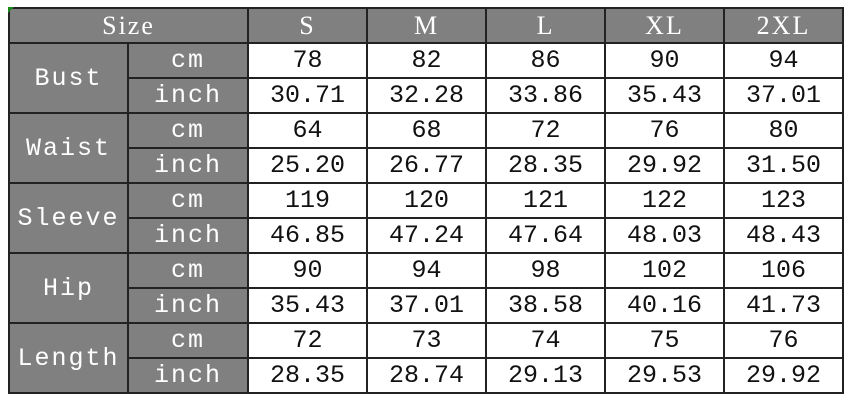 This screenshot has width=848, height=420. Describe the element at coordinates (665, 375) in the screenshot. I see `value-cell: 29.53` at that location.